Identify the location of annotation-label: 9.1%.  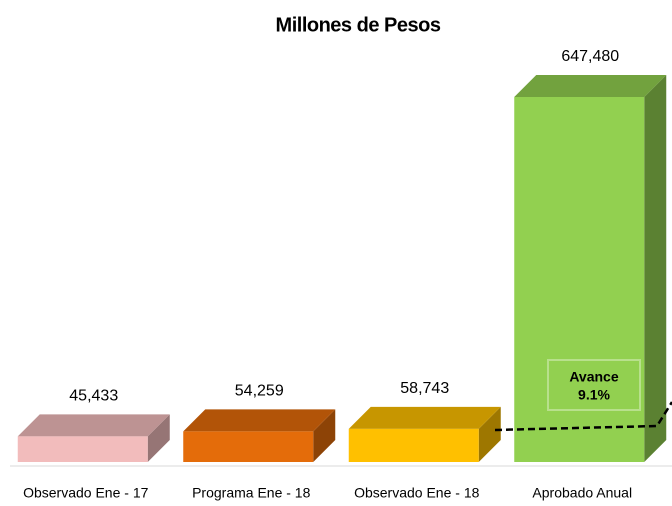
(594, 395).